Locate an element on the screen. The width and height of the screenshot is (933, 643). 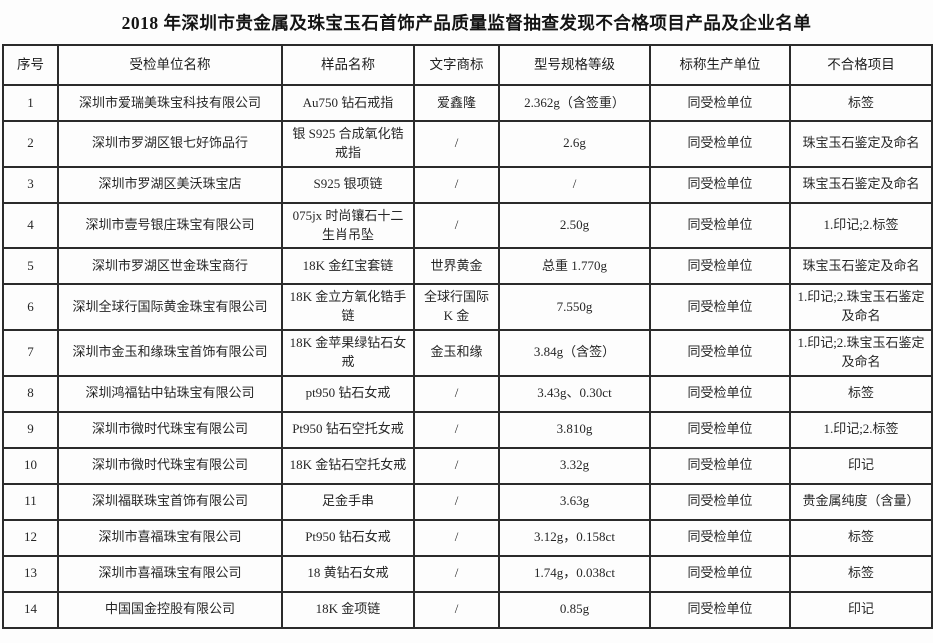
cell-row-number: 2 is located at coordinates (30, 144).